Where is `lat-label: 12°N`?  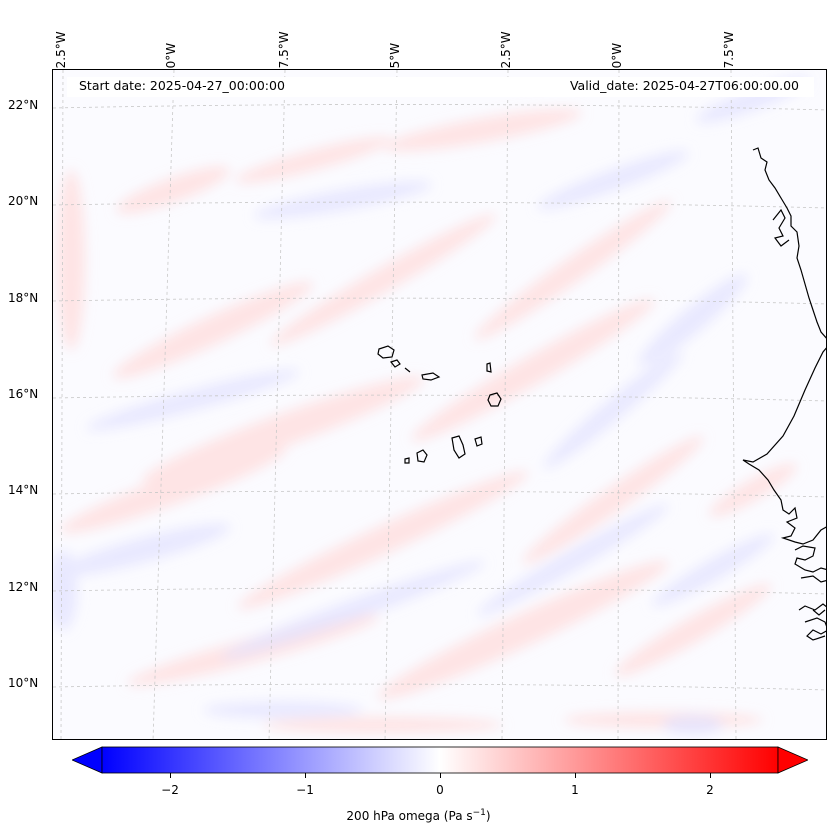
lat-label: 12°N is located at coordinates (23, 587).